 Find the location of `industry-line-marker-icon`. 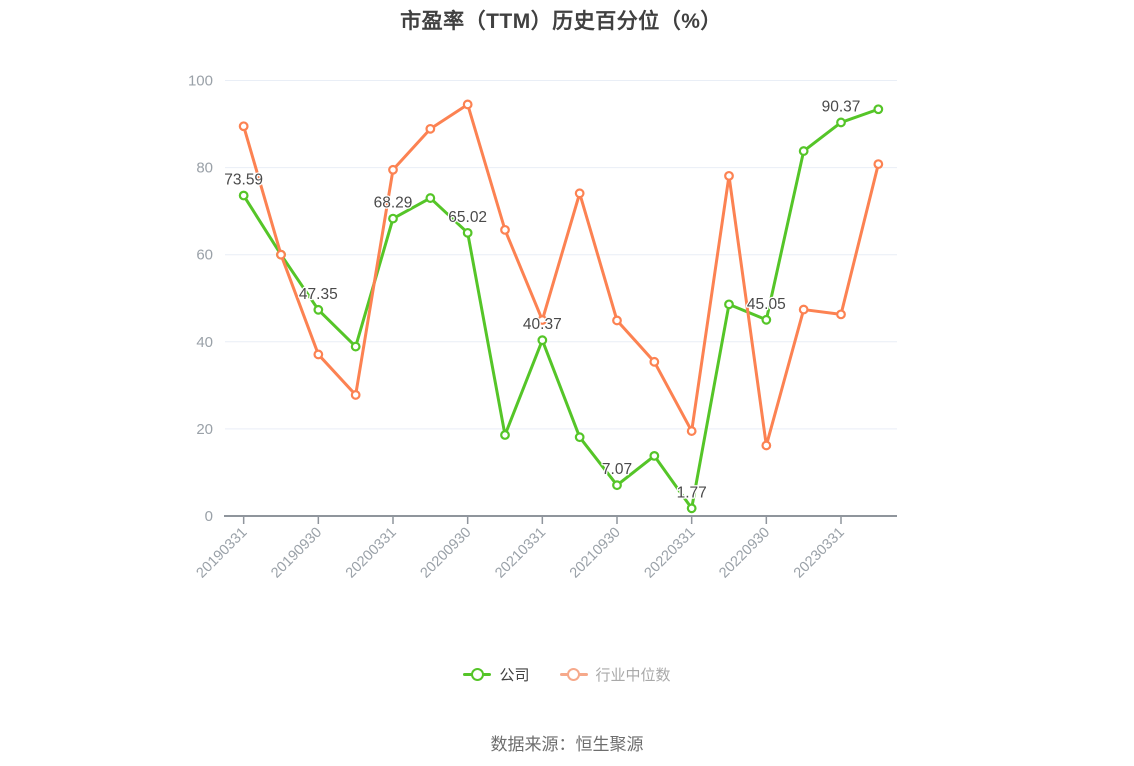

industry-line-marker-icon is located at coordinates (573, 675).